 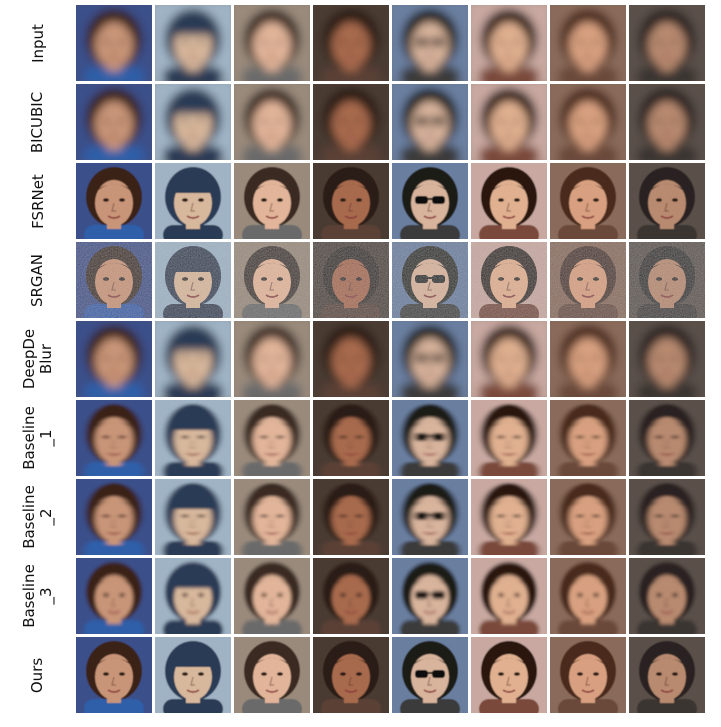 I want to click on row-label: Baseline _2, so click(x=38, y=517).